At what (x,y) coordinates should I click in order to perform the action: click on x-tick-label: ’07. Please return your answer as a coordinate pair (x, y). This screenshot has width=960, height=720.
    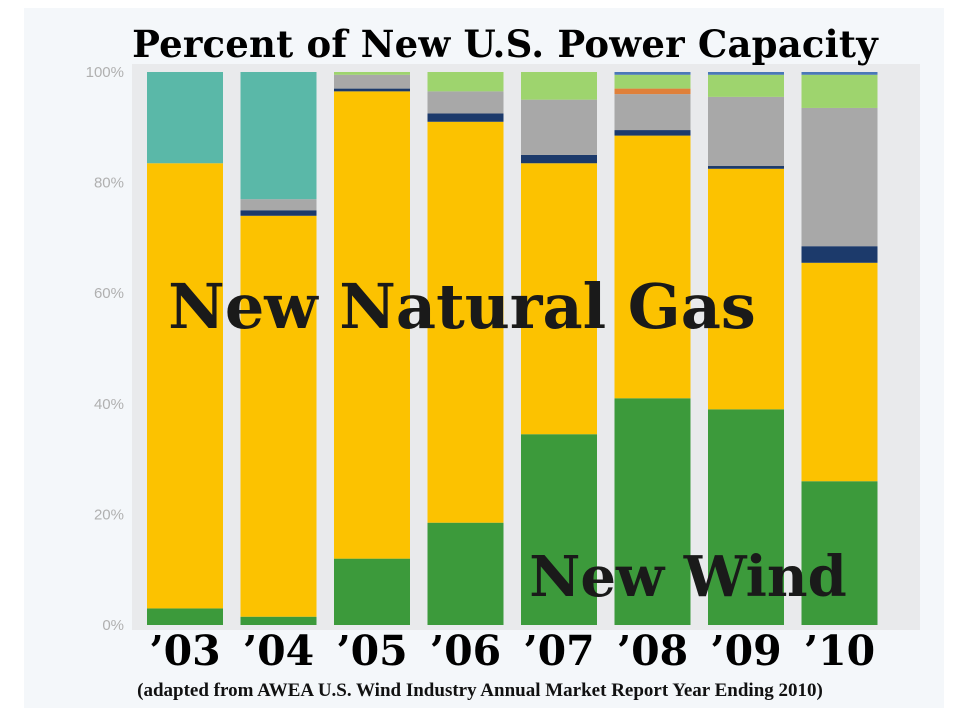
    Looking at the image, I should click on (558, 651).